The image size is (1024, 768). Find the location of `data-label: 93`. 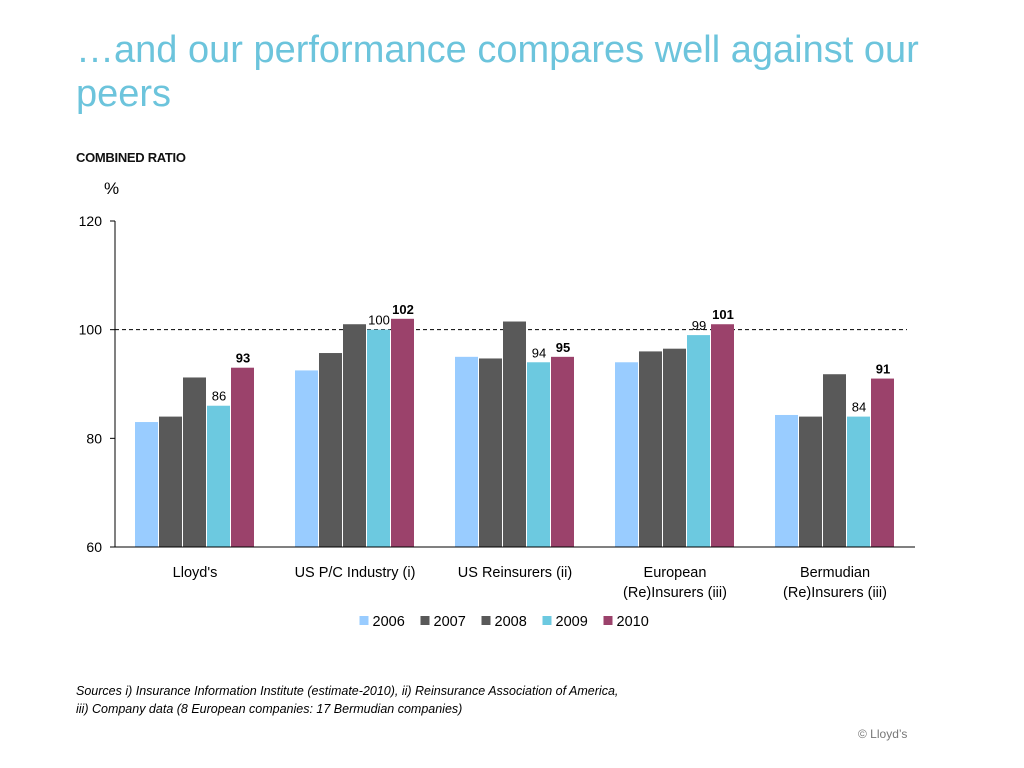

data-label: 93 is located at coordinates (243, 358).